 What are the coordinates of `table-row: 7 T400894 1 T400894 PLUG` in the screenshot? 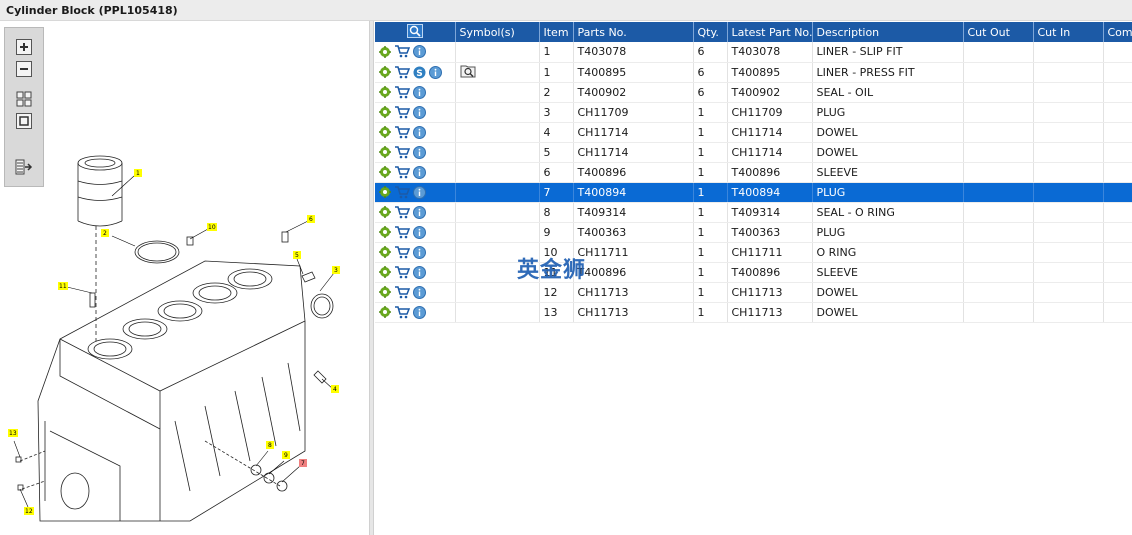 It's located at (753, 192).